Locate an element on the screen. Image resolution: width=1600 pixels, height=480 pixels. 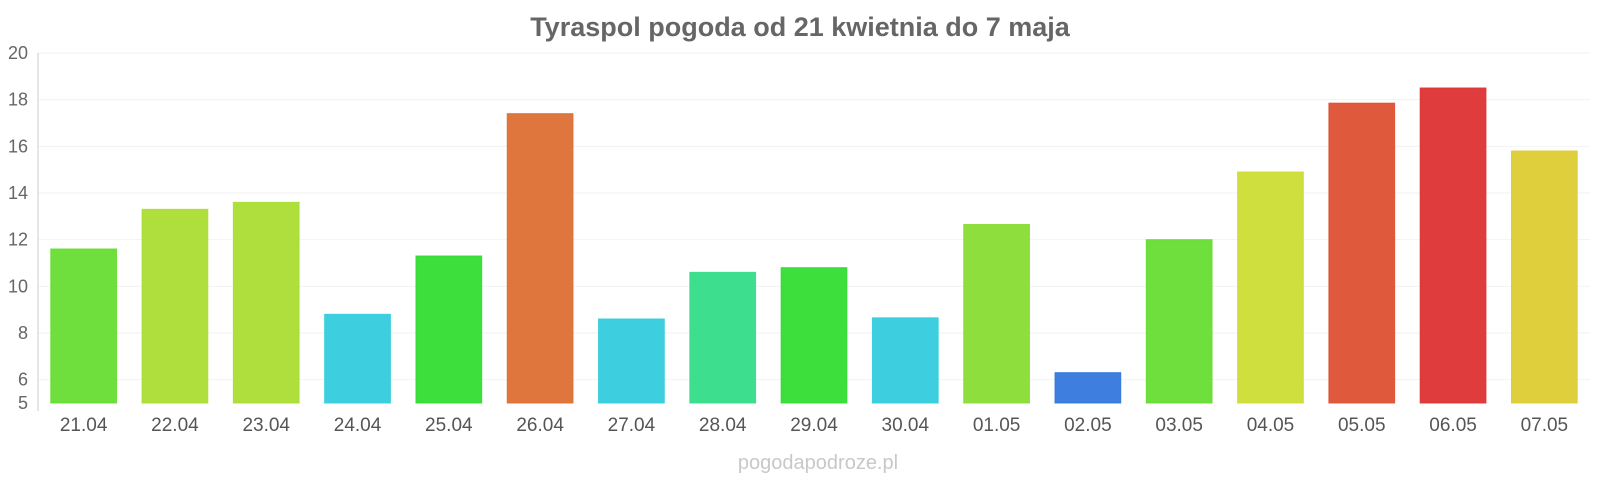
x-tick-label: 04.05 is located at coordinates (1271, 425).